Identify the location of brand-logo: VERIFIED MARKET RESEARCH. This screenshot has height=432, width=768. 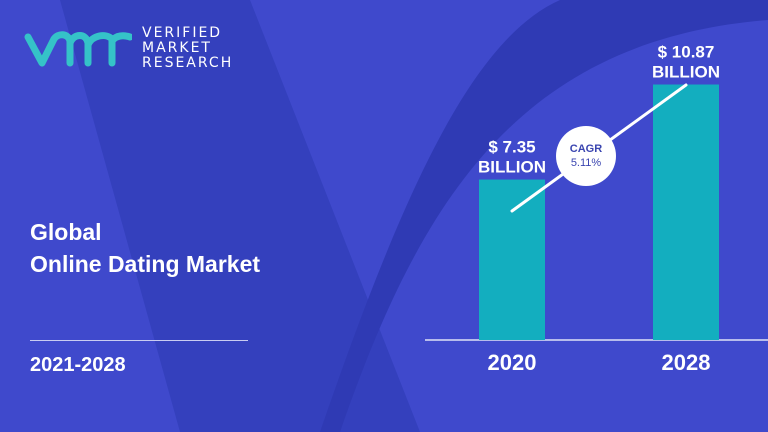
(128, 48).